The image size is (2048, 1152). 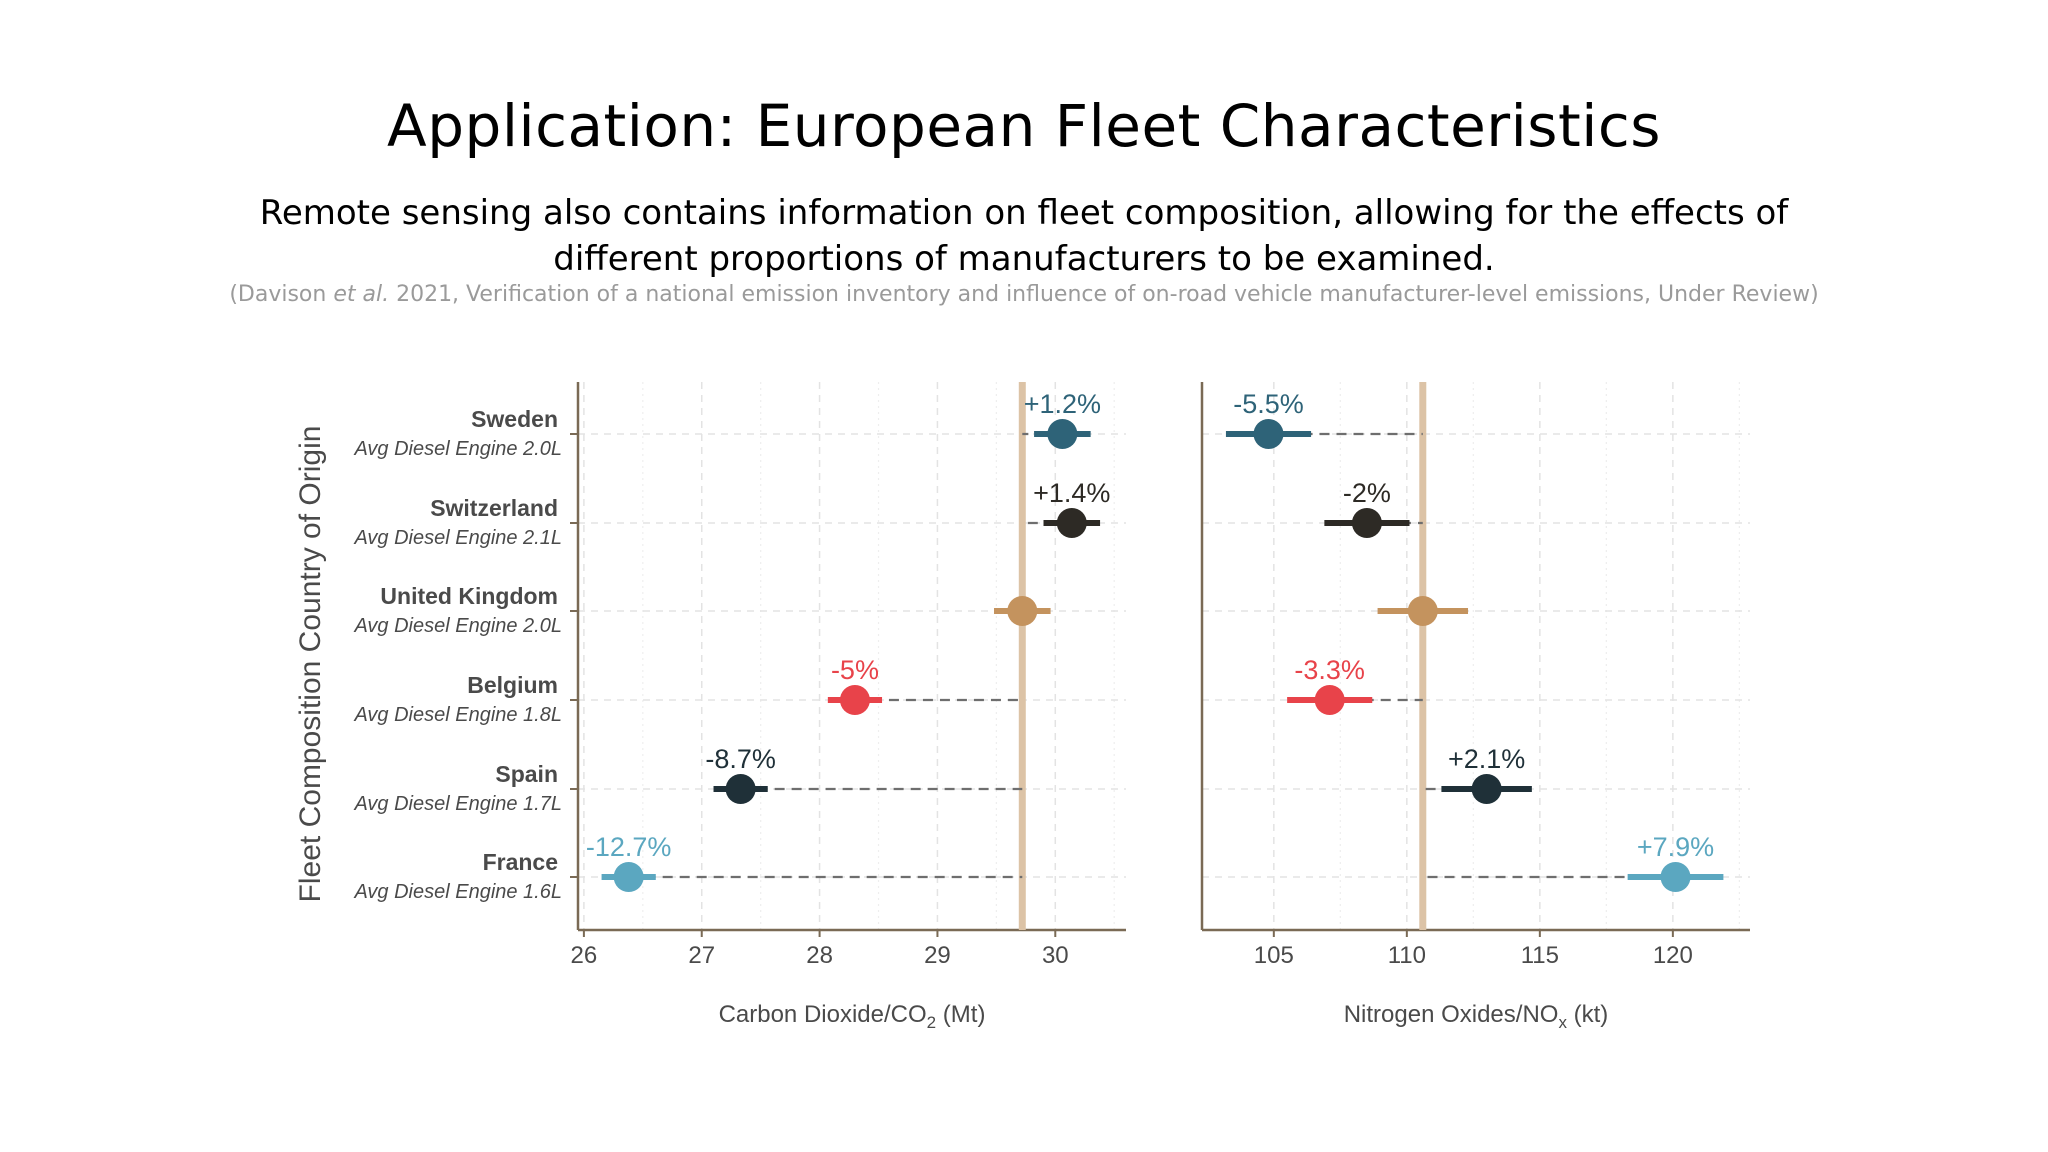 What do you see at coordinates (629, 847) in the screenshot?
I see `change-label: -12.7%` at bounding box center [629, 847].